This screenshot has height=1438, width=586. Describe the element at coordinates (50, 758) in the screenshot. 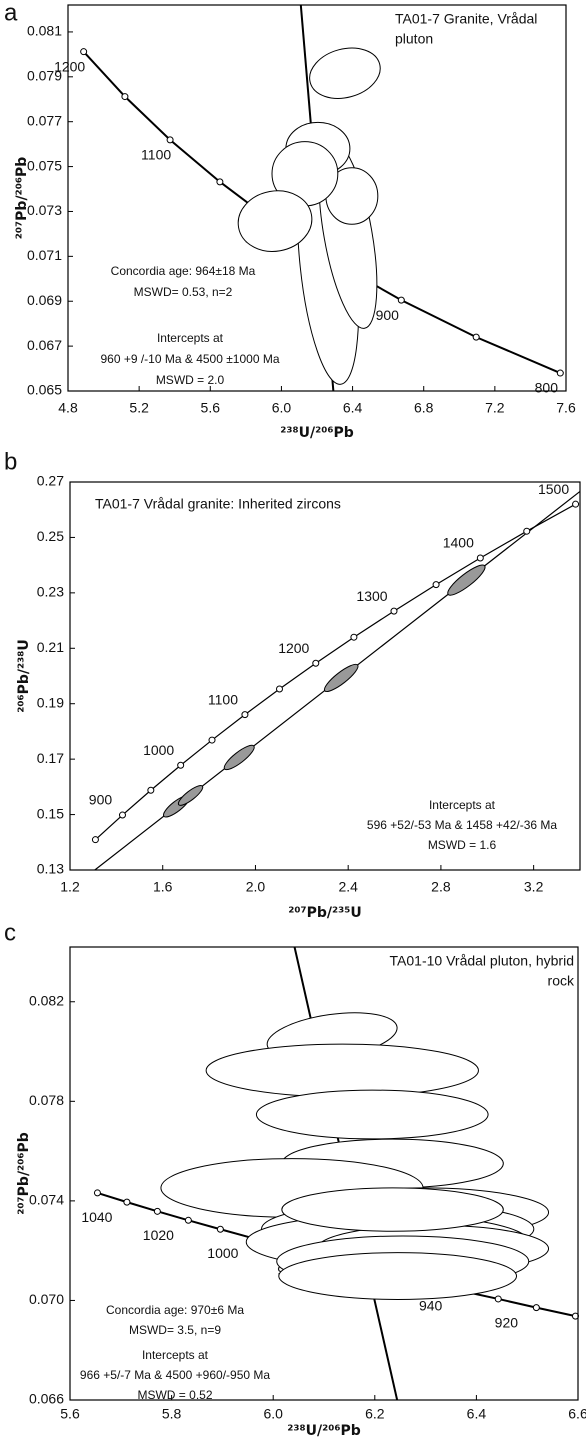

I see `y-tick-label: 0.17` at that location.